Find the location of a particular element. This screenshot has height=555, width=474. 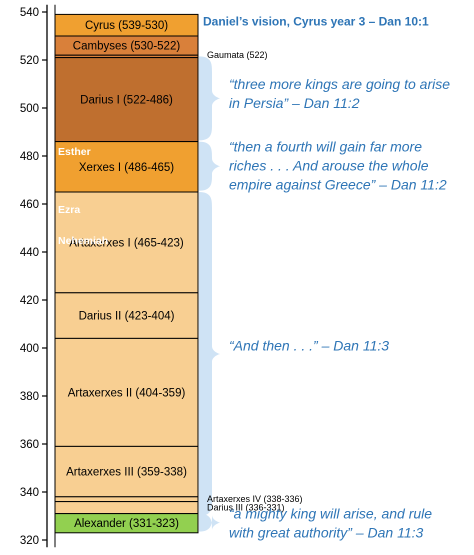

brace-layer is located at coordinates (209, 294).